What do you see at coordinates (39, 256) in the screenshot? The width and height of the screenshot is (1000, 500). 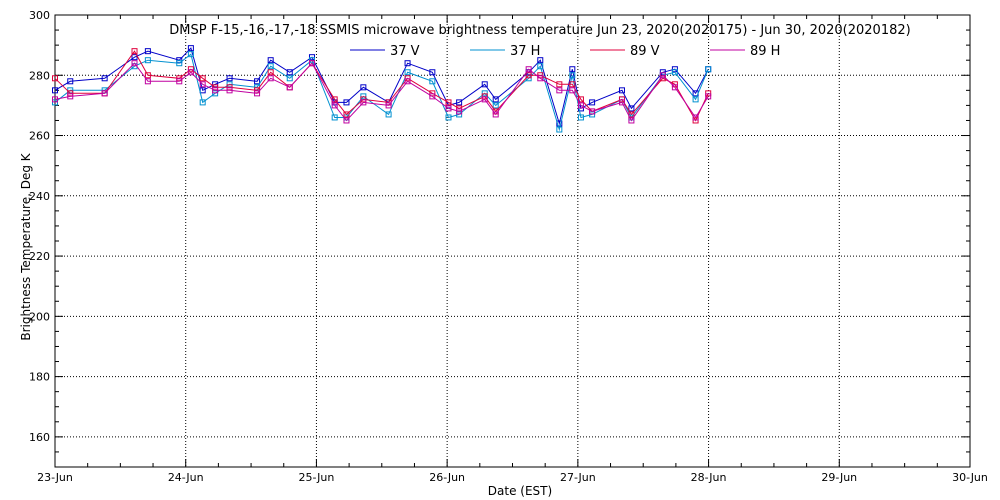 I see `y-tick-label: 220` at bounding box center [39, 256].